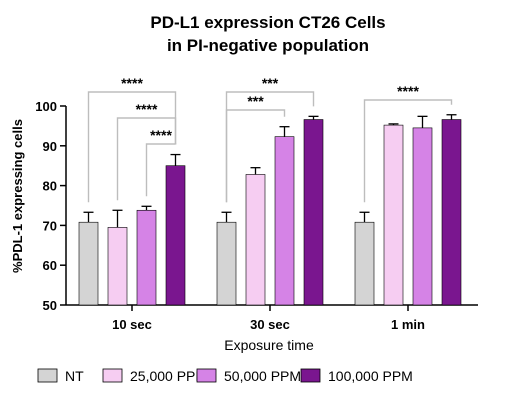  I want to click on x-category-label: 30 sec, so click(270, 324).